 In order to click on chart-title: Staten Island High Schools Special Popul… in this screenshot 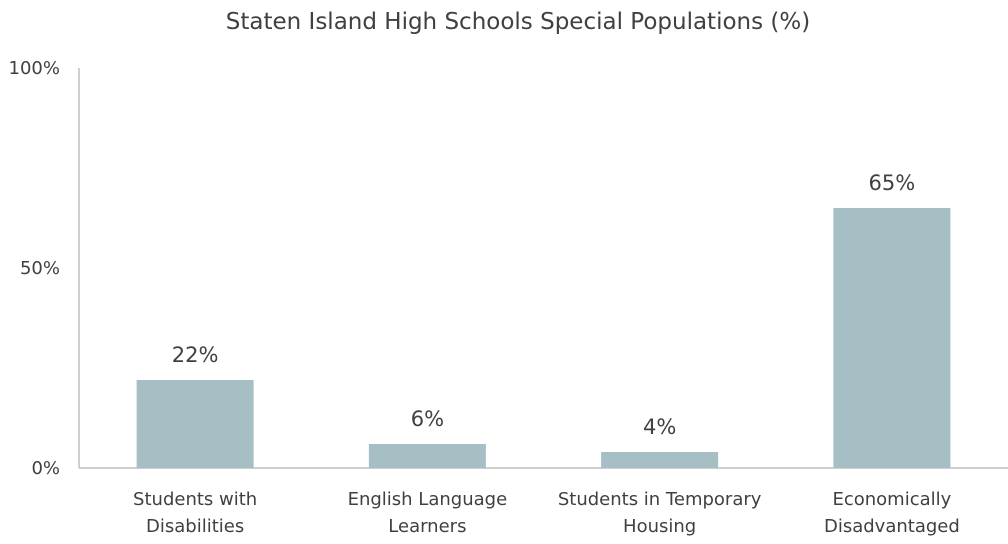, I will do `click(518, 22)`.